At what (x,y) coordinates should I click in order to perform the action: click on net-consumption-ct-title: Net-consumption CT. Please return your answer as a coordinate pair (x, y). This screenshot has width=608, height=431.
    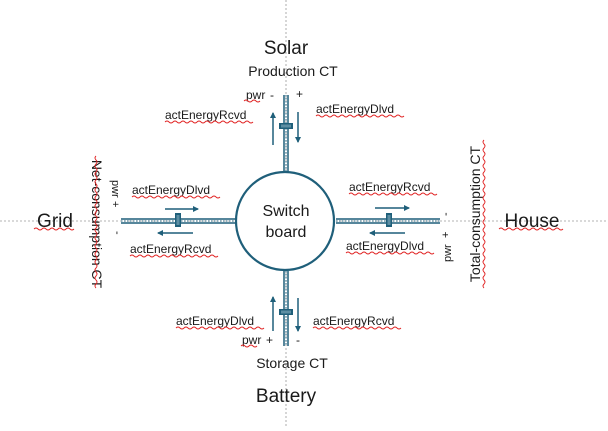
    Looking at the image, I should click on (97, 224).